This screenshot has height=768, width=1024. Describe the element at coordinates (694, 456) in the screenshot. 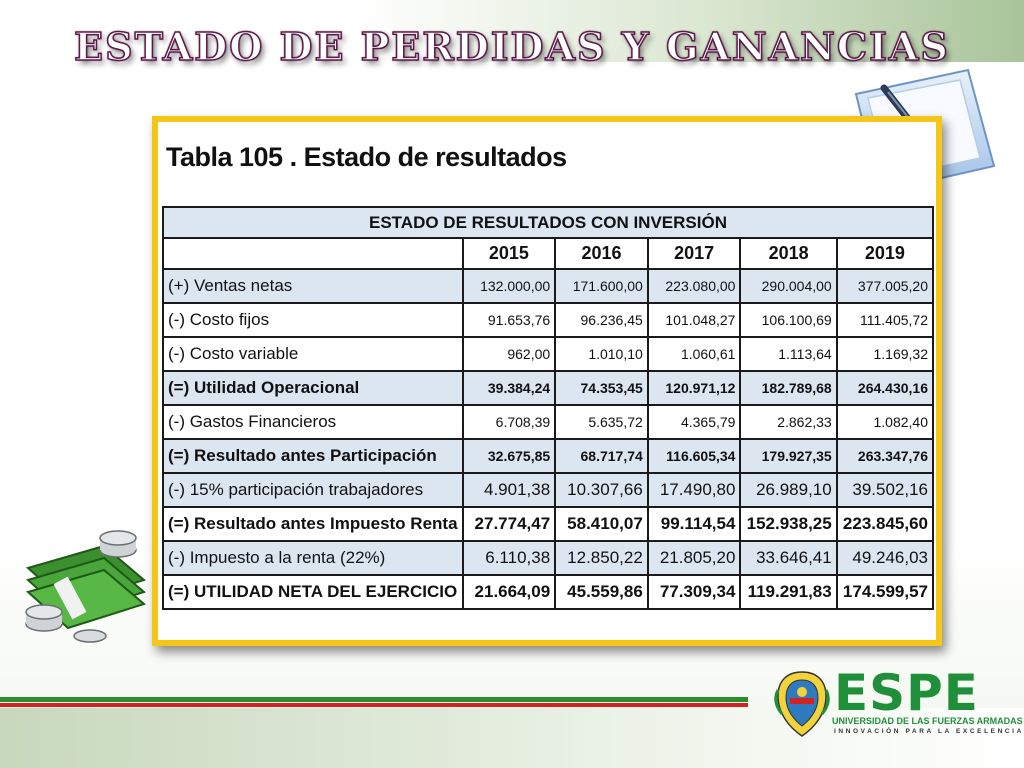

I see `row-value: 116.605,34` at that location.